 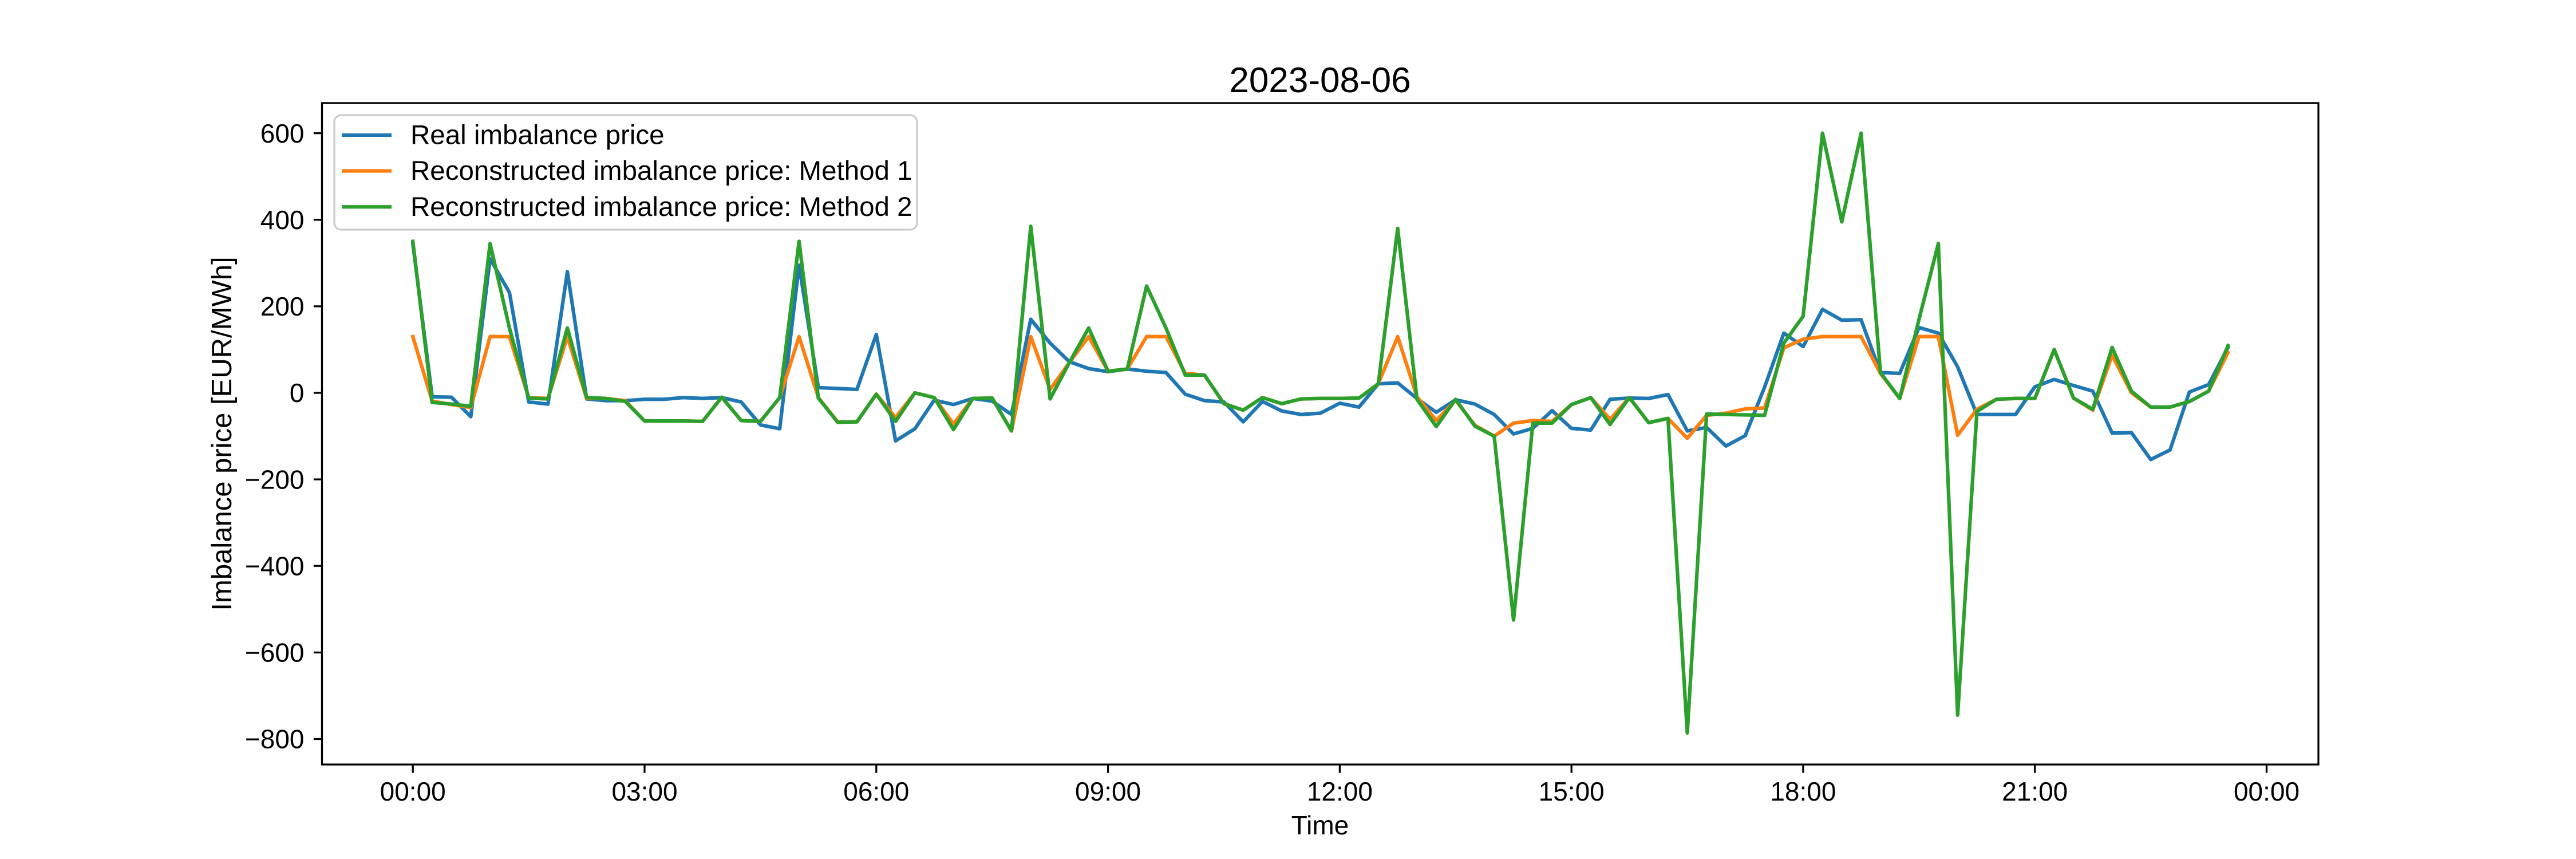 I want to click on svg-text: 2023-08-06, so click(x=1320, y=80).